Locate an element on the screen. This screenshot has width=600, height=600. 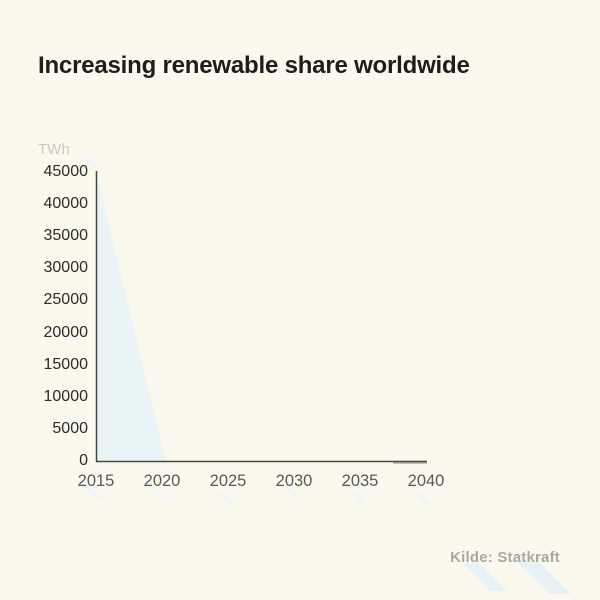
y-tick-label: 40000 is located at coordinates (66, 204).